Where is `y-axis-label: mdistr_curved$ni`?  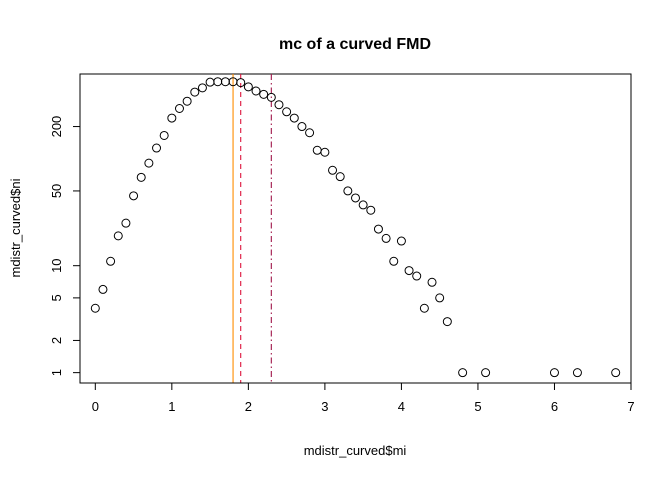
y-axis-label: mdistr_curved$ni is located at coordinates (15, 227).